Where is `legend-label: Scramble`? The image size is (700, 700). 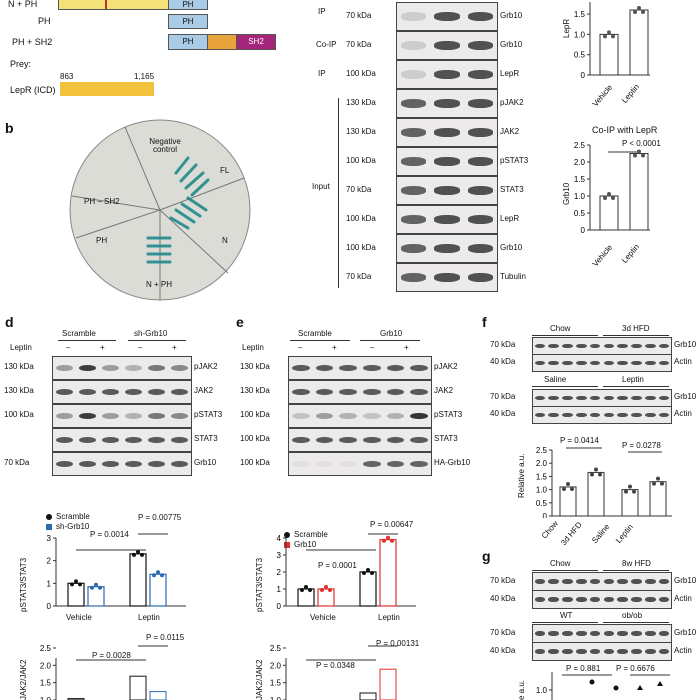 legend-label: Scramble is located at coordinates (73, 516).